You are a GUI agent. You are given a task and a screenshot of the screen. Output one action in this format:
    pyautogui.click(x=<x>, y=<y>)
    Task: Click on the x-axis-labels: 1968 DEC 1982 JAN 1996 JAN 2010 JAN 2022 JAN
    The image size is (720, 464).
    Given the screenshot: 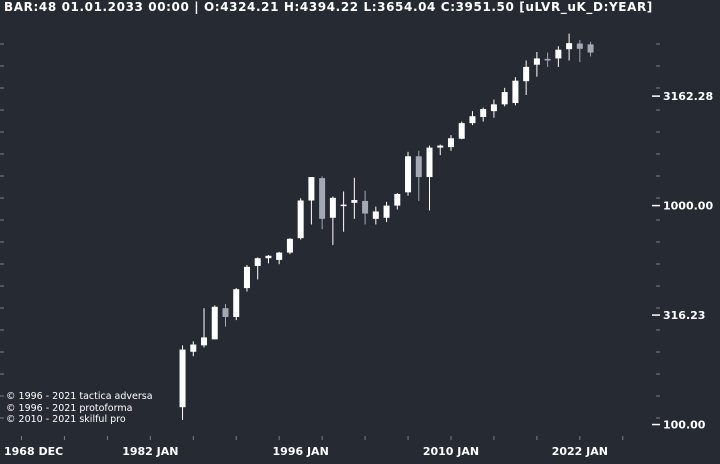 What is the action you would take?
    pyautogui.click(x=306, y=451)
    